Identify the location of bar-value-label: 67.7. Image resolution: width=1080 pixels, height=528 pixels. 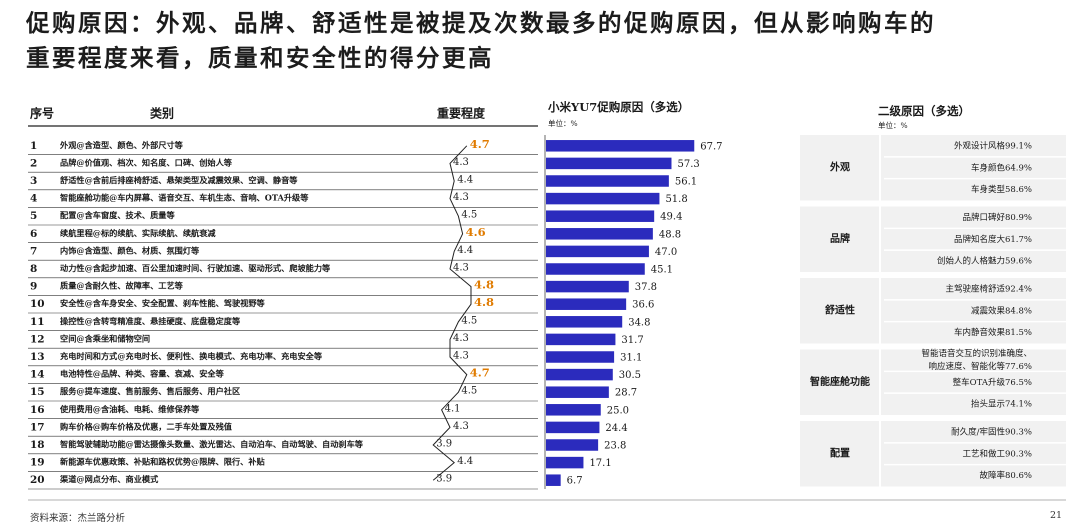
(711, 146).